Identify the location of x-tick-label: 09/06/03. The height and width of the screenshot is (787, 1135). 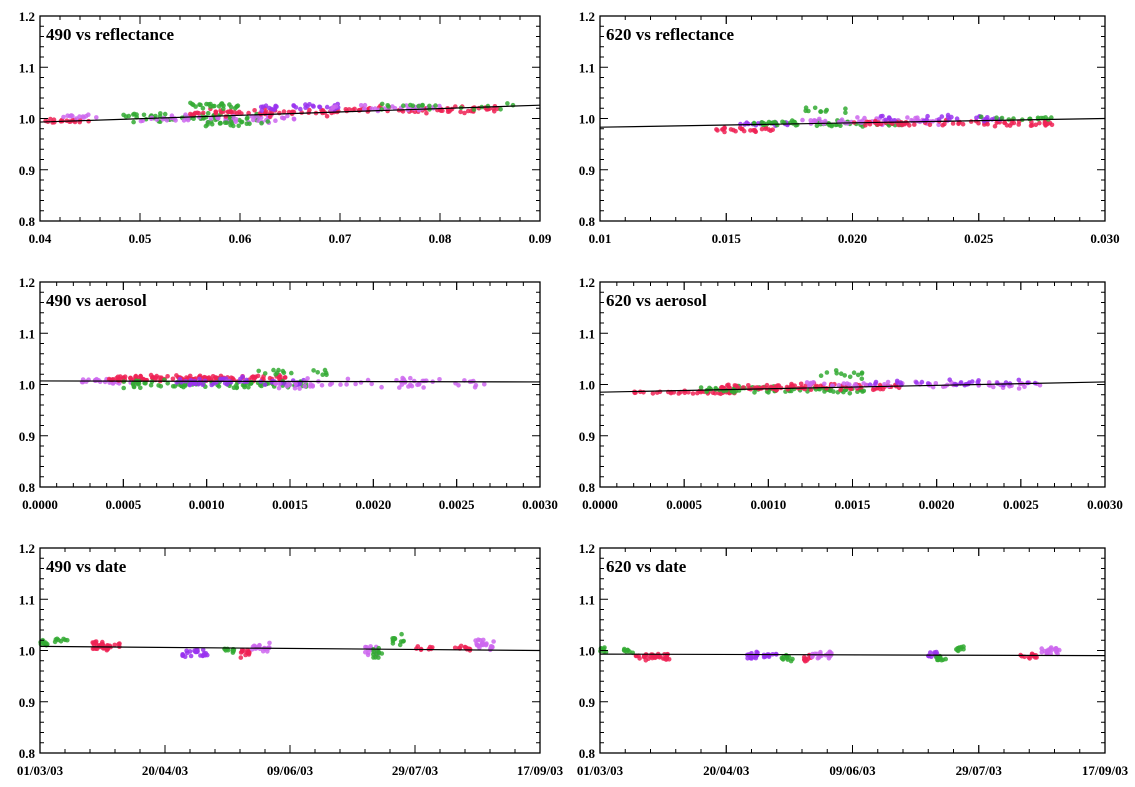
(290, 770).